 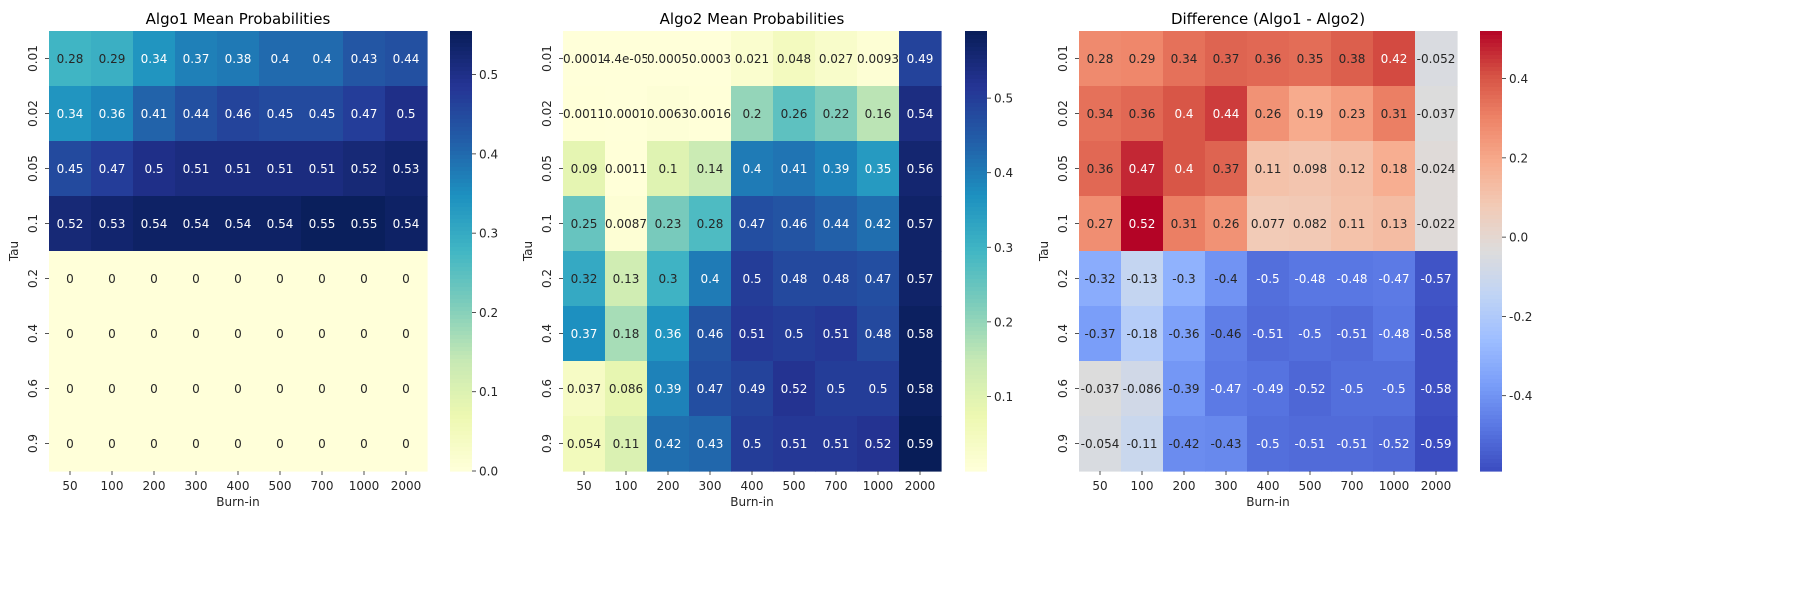 What do you see at coordinates (710, 444) in the screenshot?
I see `cell-value-label: 0.43` at bounding box center [710, 444].